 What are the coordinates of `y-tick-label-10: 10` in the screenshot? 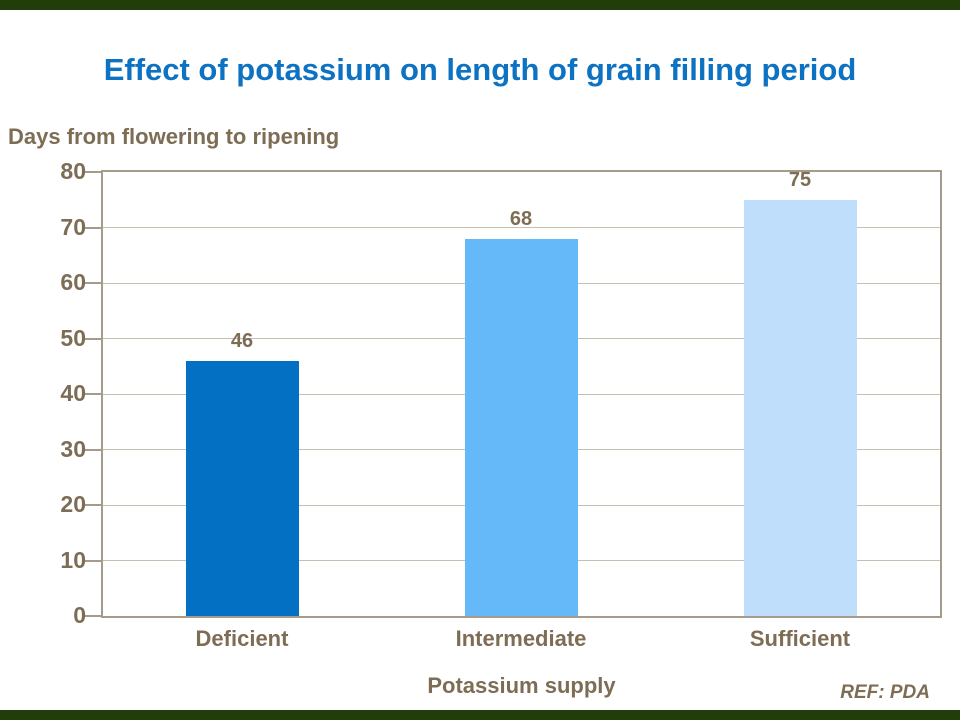 It's located at (73, 559).